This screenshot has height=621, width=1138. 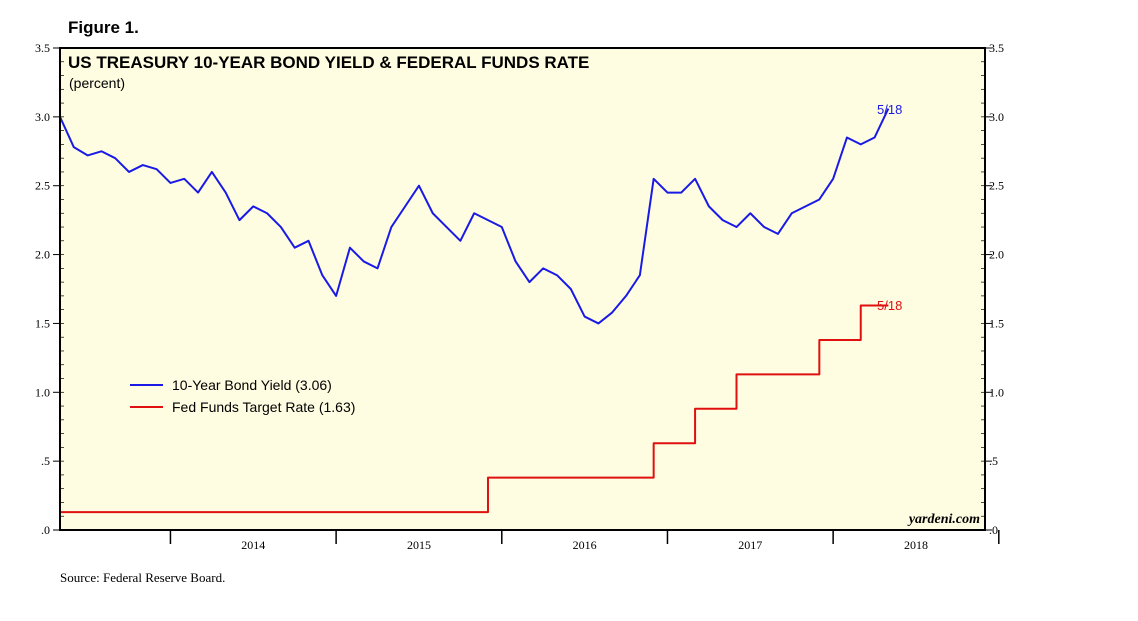 I want to click on x-axis-ticks: 2014 2015 2016 2017 2018, so click(x=584, y=541).